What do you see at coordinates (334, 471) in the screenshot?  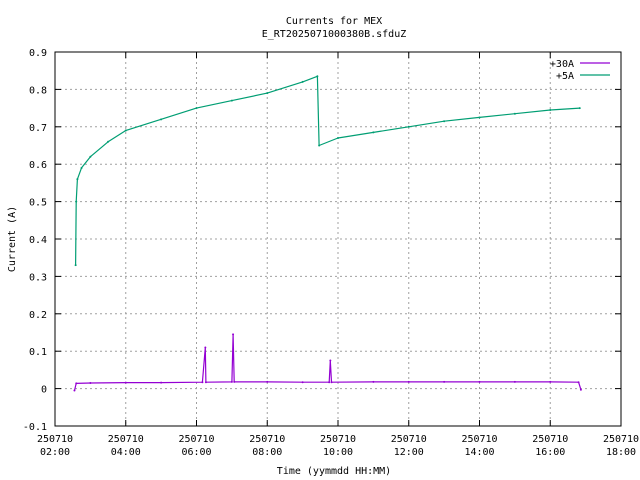 I see `x-axis-label: Time (yymmdd HH:MM)` at bounding box center [334, 471].